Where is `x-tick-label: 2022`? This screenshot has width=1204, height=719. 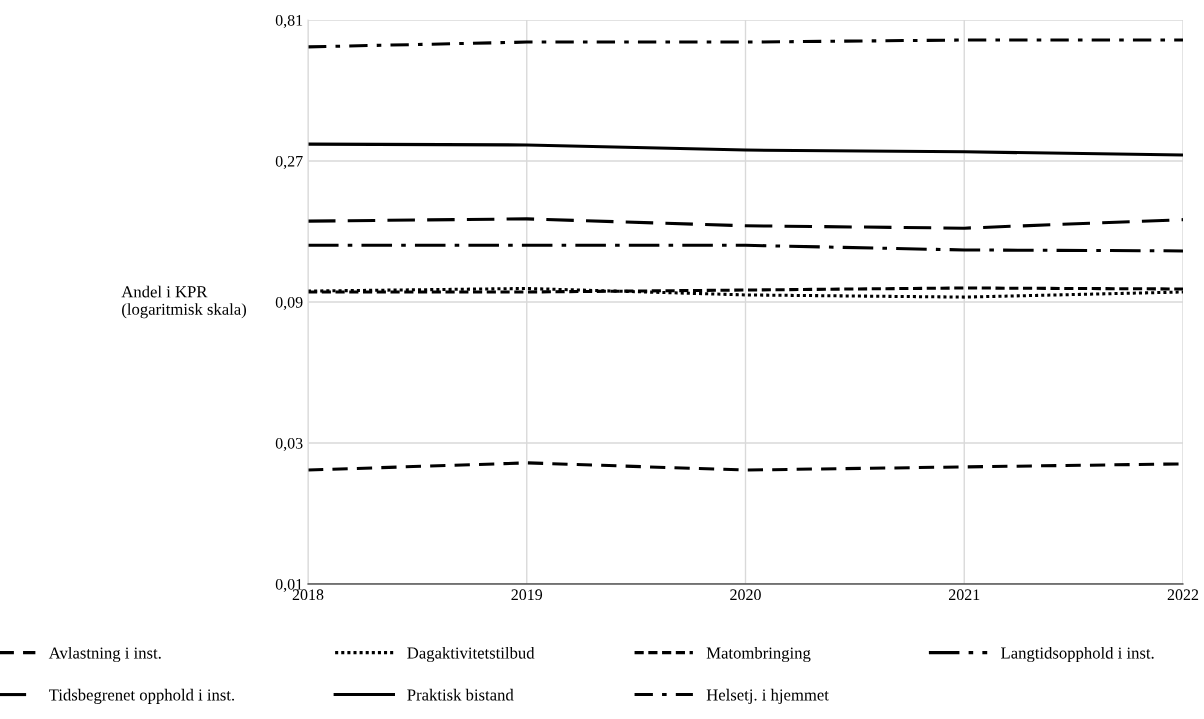 x-tick-label: 2022 is located at coordinates (1183, 595).